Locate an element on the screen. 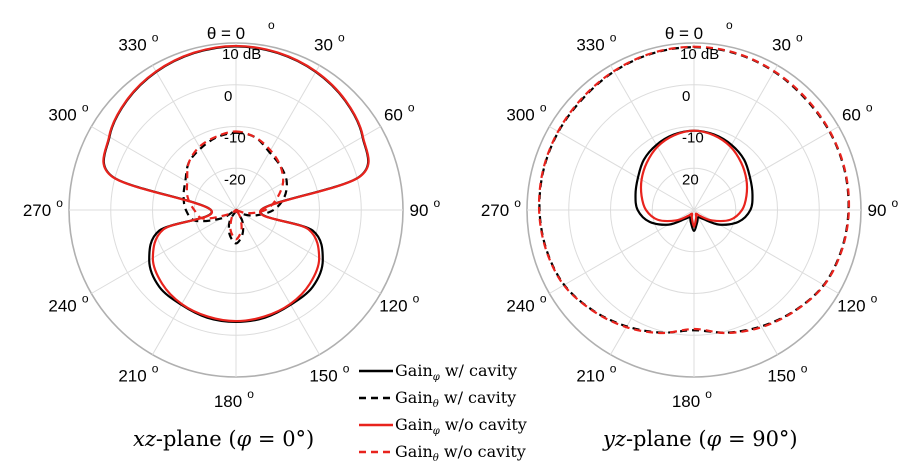  angle-tick-label-330: 330 o is located at coordinates (138, 43).